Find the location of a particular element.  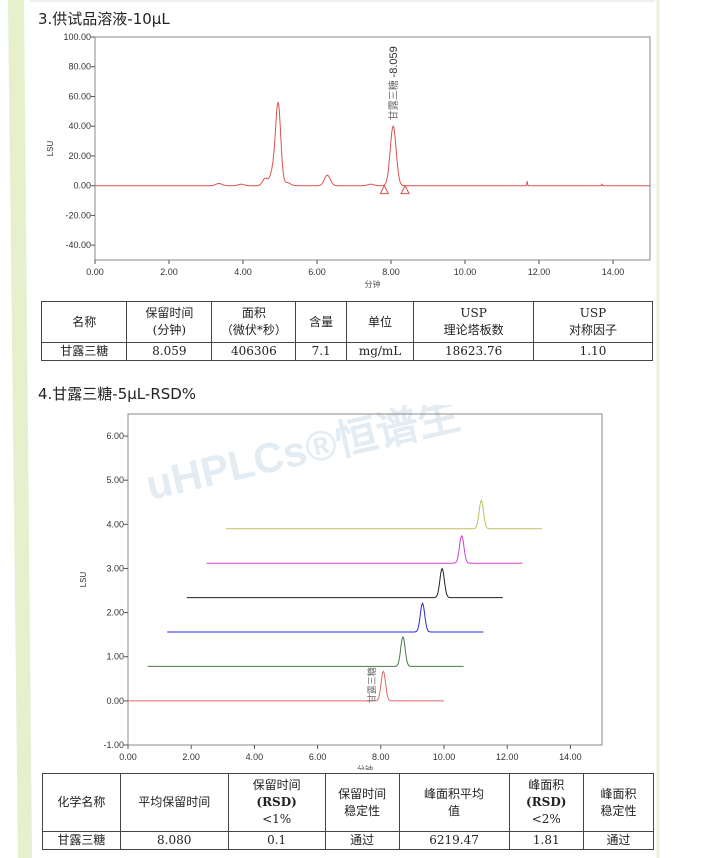

cell-text: 8.059 is located at coordinates (169, 351).